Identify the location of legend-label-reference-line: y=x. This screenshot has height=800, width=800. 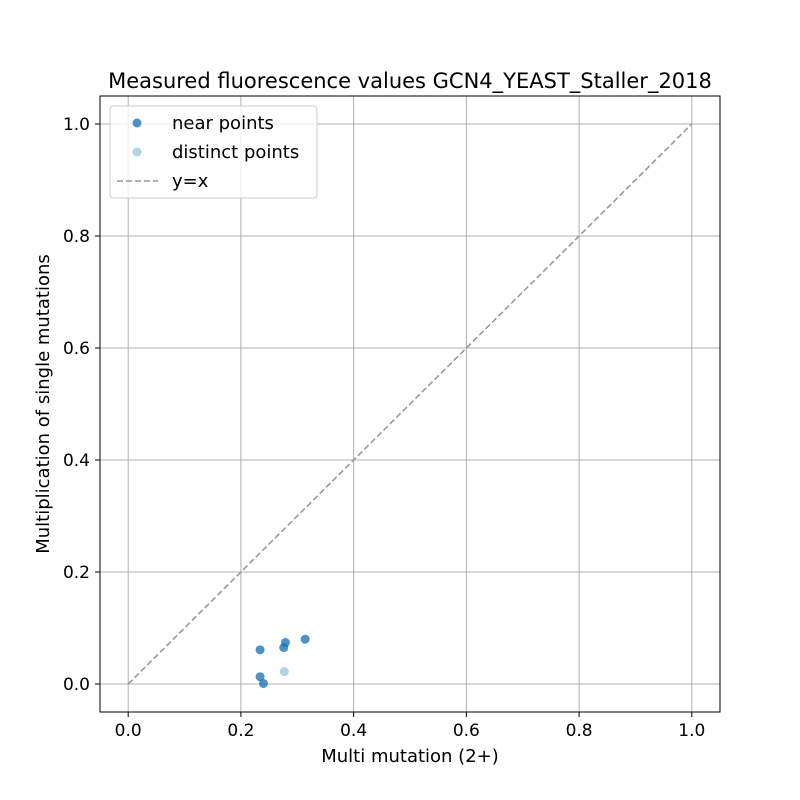
(190, 181).